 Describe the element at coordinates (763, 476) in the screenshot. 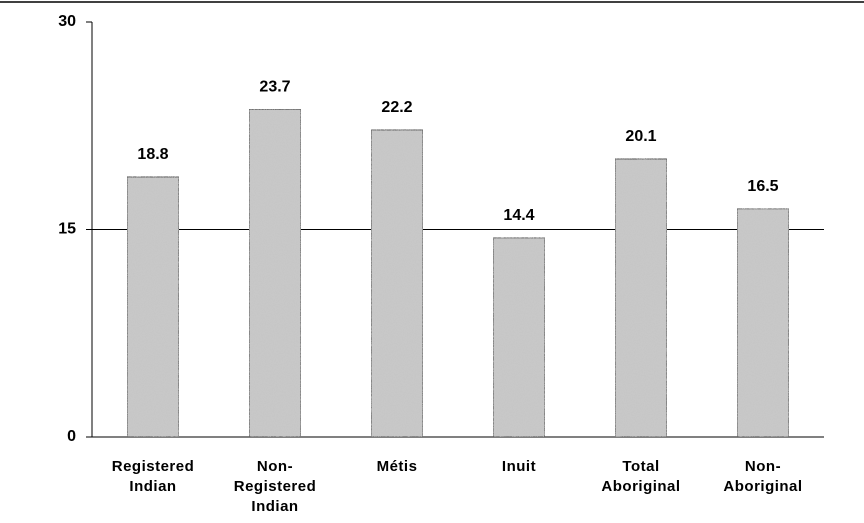

I see `x-tick-label: Non- Aboriginal` at that location.